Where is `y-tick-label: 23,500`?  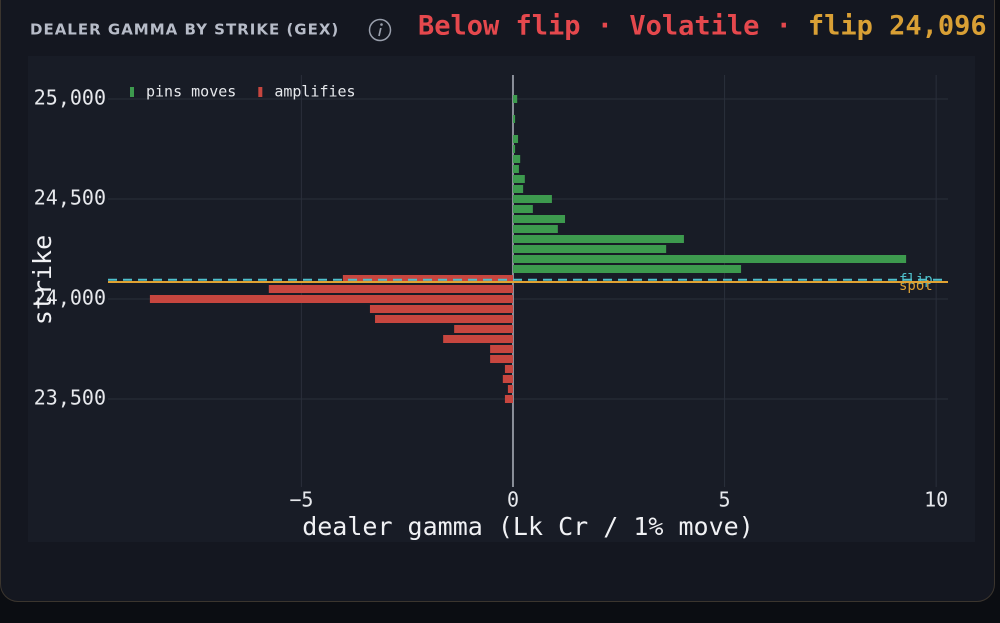
y-tick-label: 23,500 is located at coordinates (70, 398).